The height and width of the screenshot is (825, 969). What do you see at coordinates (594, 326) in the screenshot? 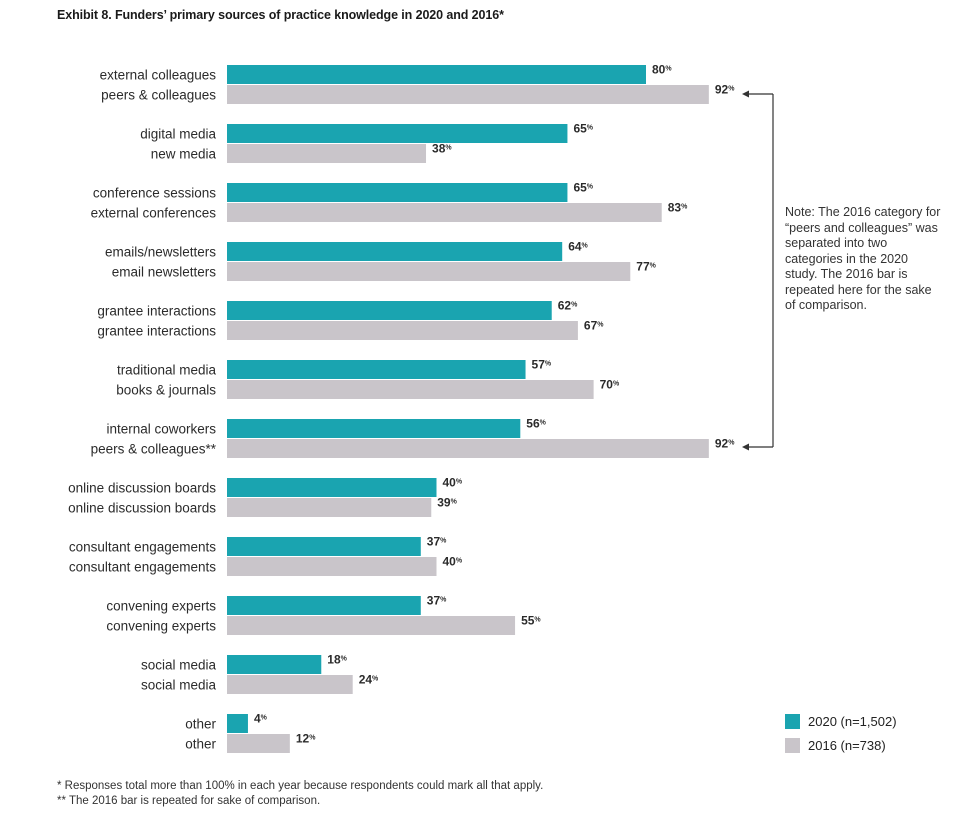
I see `value-label-2016-4: 67%` at bounding box center [594, 326].